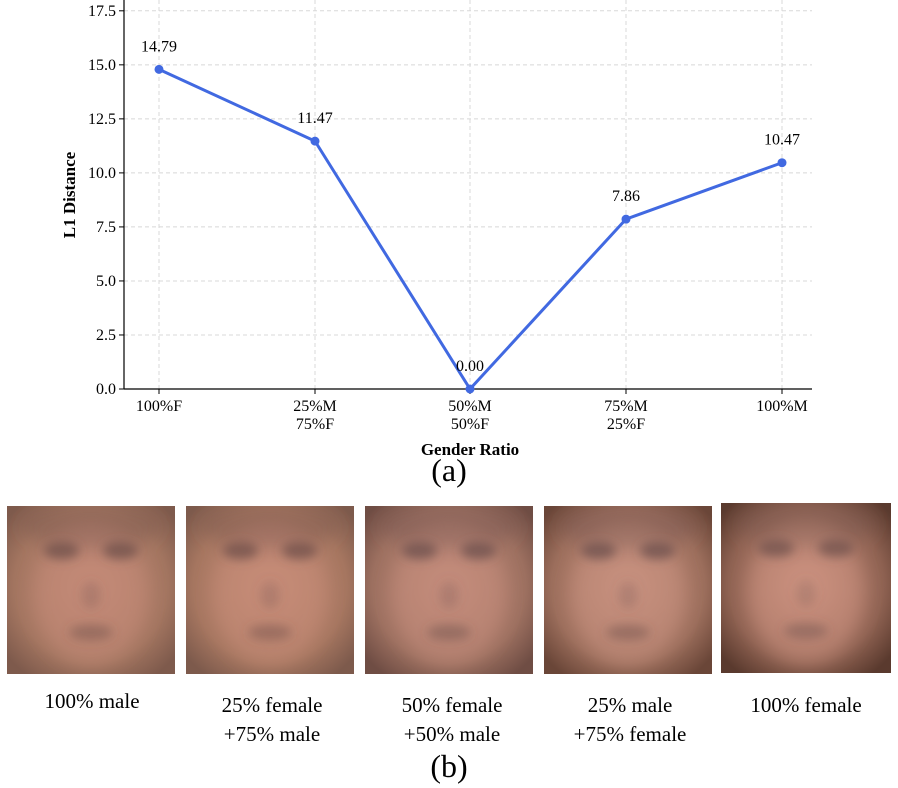 The image size is (898, 788). I want to click on data-label: 7.86, so click(626, 196).